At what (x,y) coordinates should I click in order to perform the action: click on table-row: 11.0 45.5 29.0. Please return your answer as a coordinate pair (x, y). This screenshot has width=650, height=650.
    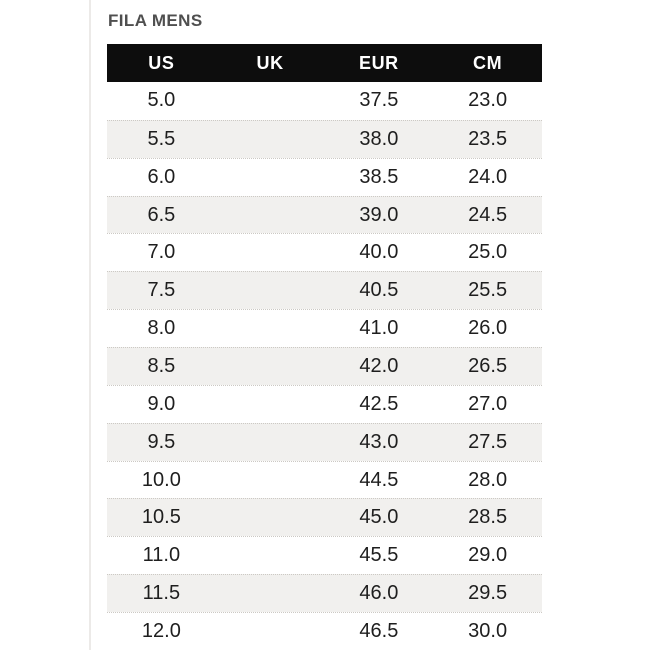
    Looking at the image, I should click on (324, 555).